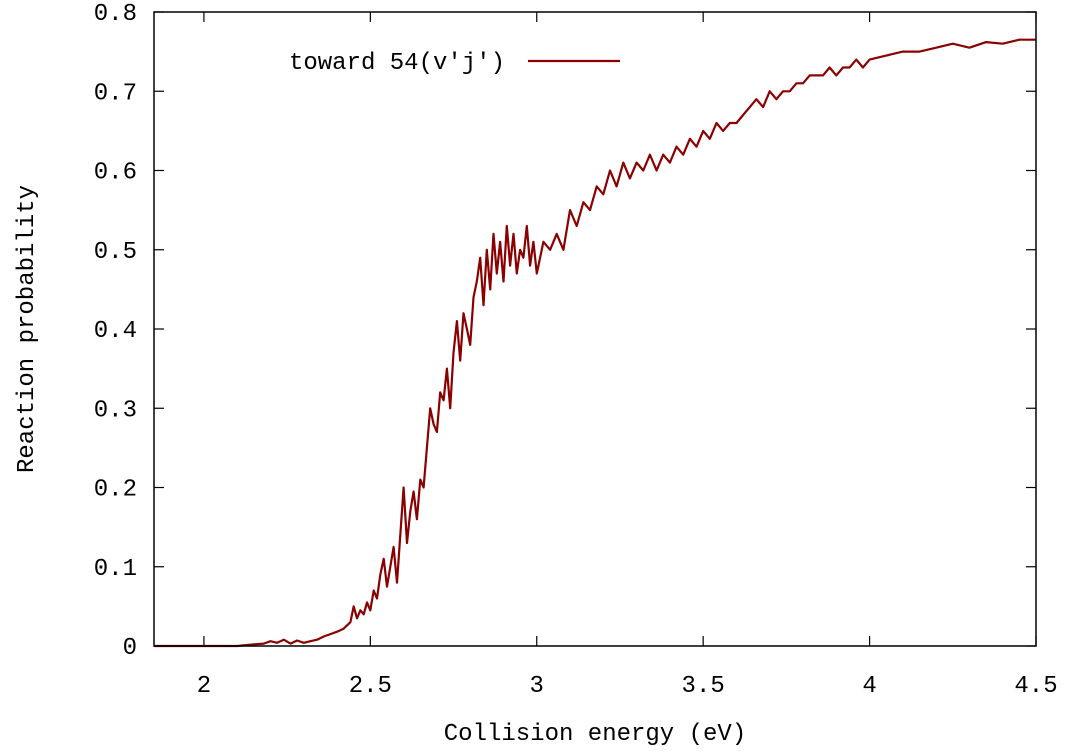 This screenshot has height=752, width=1081. I want to click on x-axis-label: Collision energy (eV), so click(595, 734).